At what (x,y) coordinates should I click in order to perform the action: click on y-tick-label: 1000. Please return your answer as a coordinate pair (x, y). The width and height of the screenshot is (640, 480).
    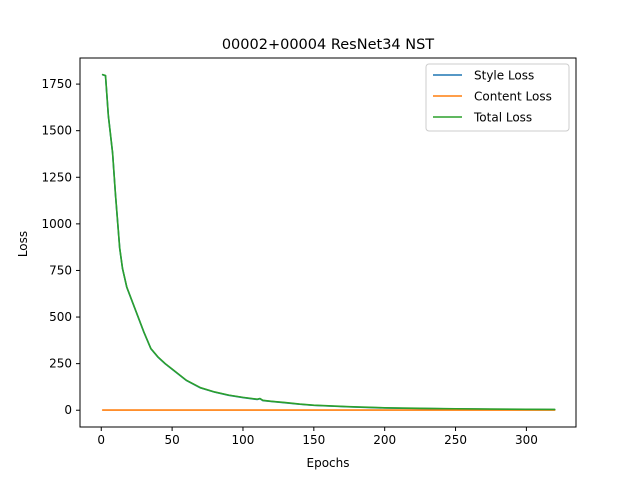
    Looking at the image, I should click on (56, 224).